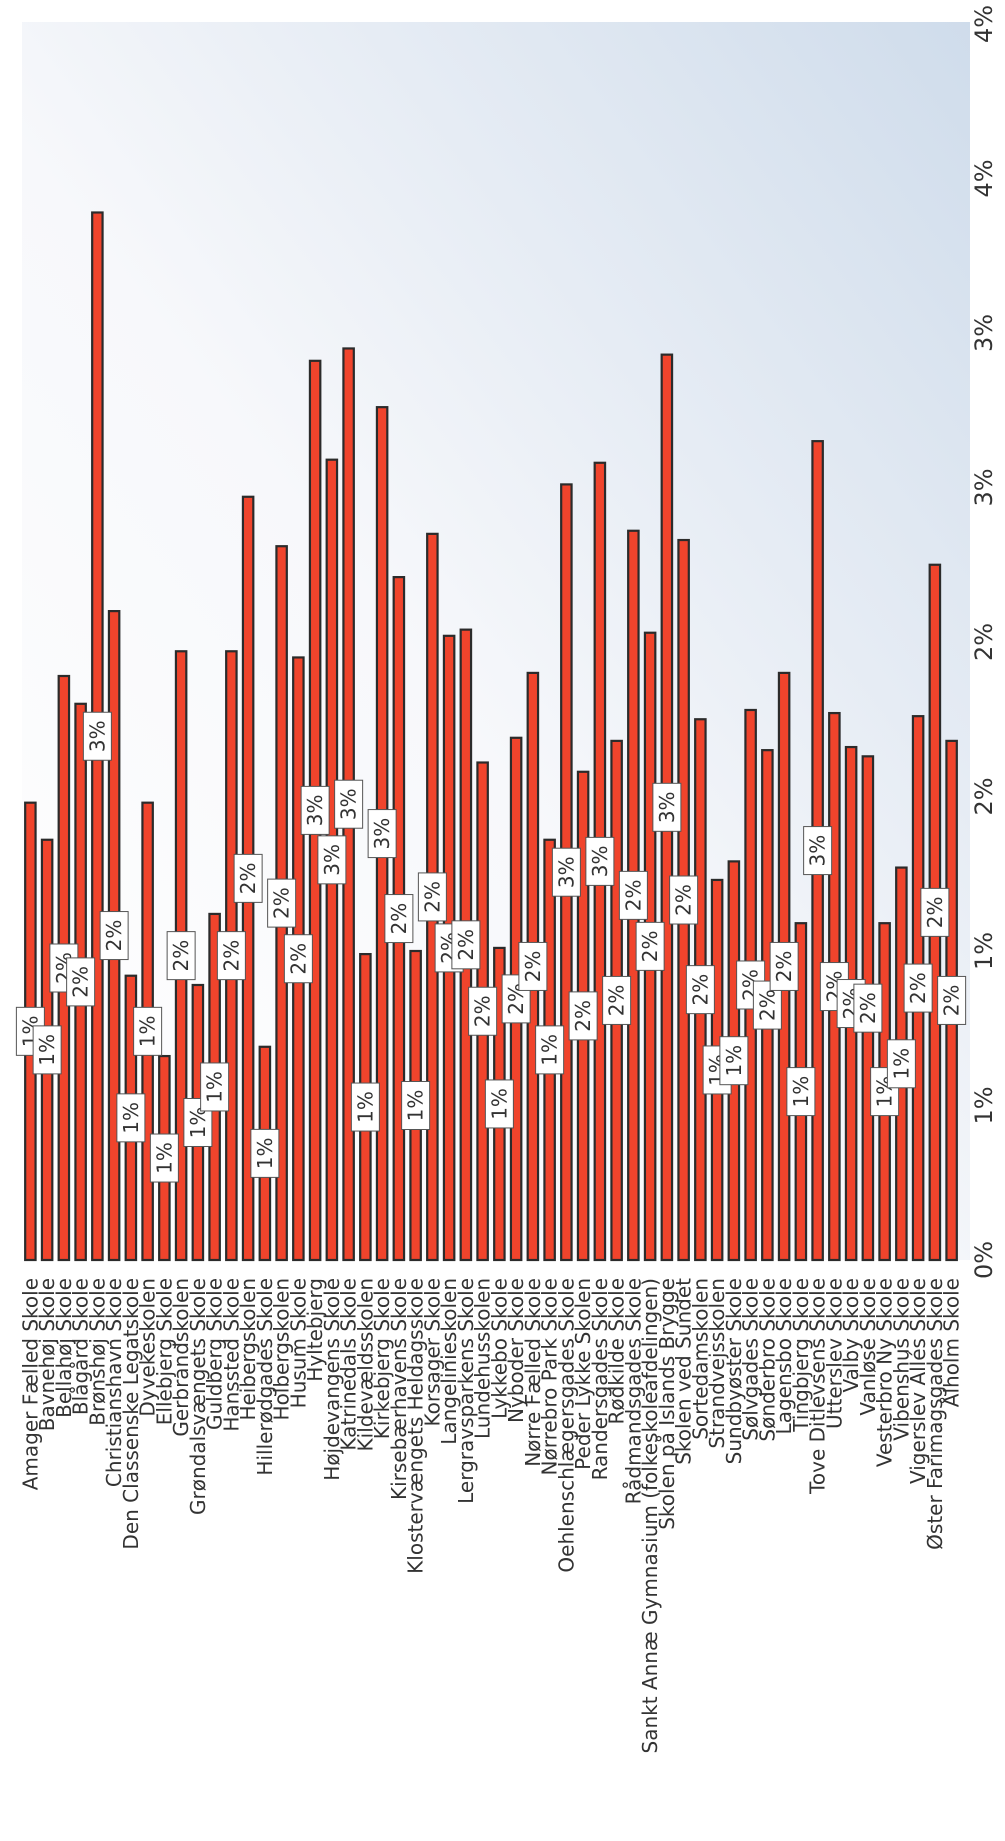  I want to click on category-label-14: Heibergskolen, so click(248, 1349).